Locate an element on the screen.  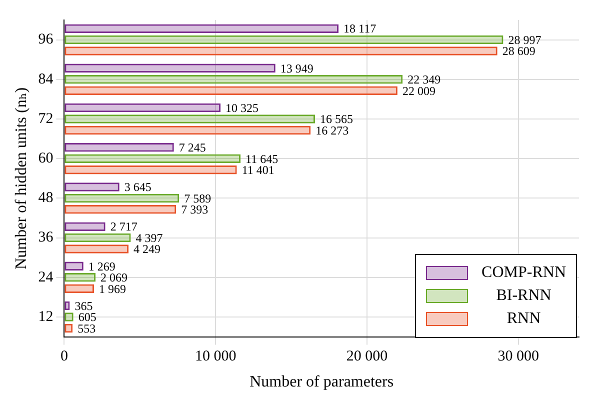
y-tick-label: 96 is located at coordinates (46, 40).